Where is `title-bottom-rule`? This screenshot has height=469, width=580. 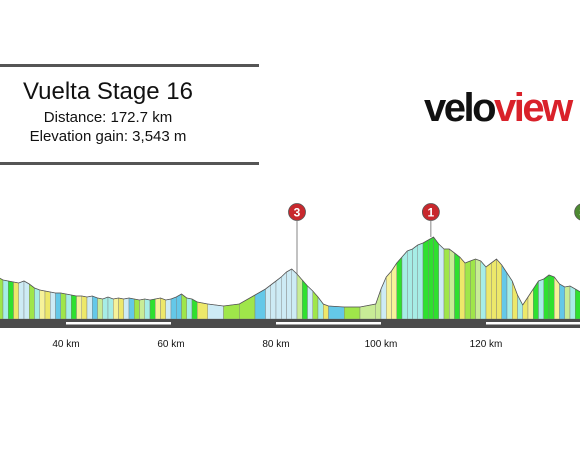
title-bottom-rule is located at coordinates (129, 163).